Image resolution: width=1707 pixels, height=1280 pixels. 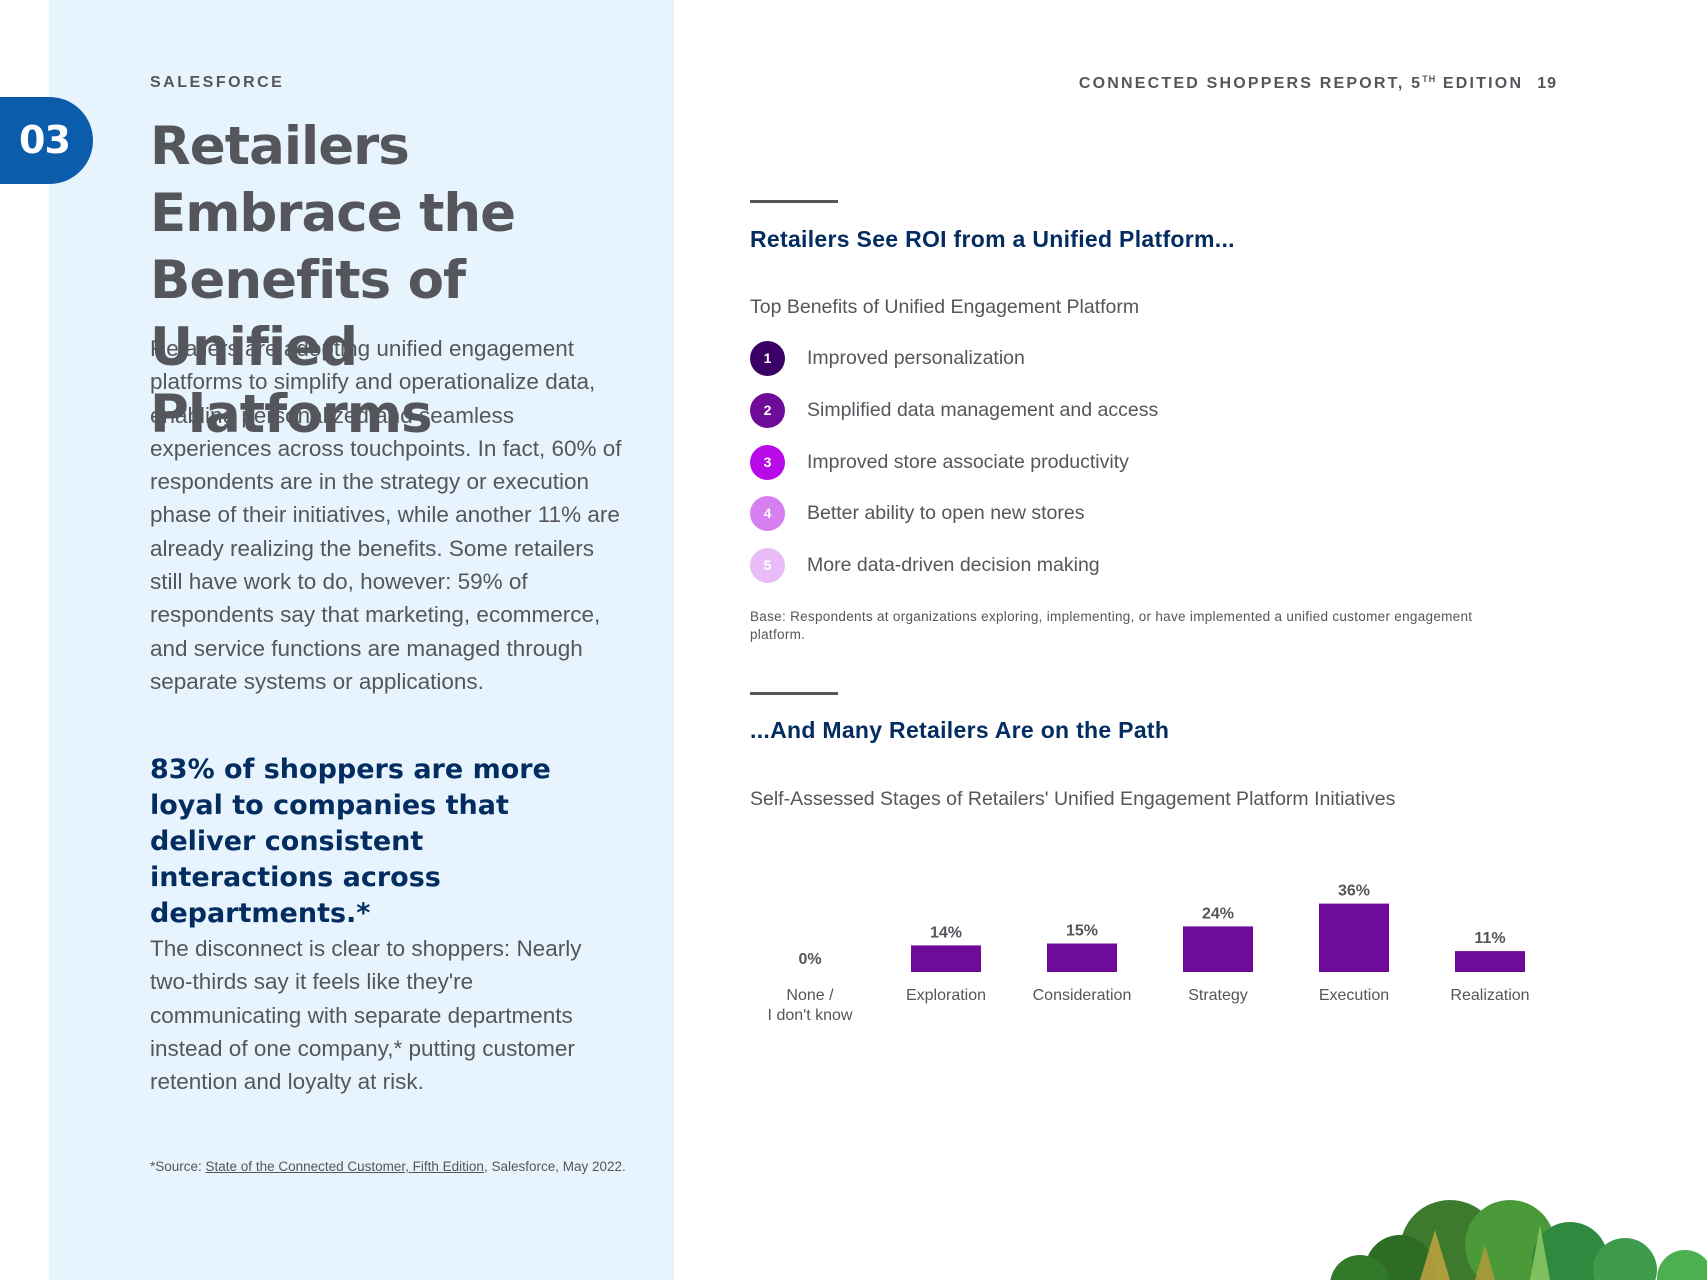 I want to click on category-label: Consideration, so click(x=1082, y=995).